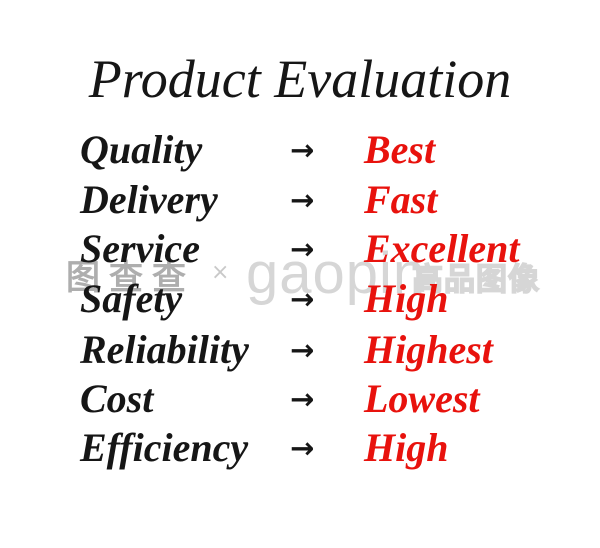 The width and height of the screenshot is (600, 548). I want to click on attribute-label: Efficiency, so click(164, 447).